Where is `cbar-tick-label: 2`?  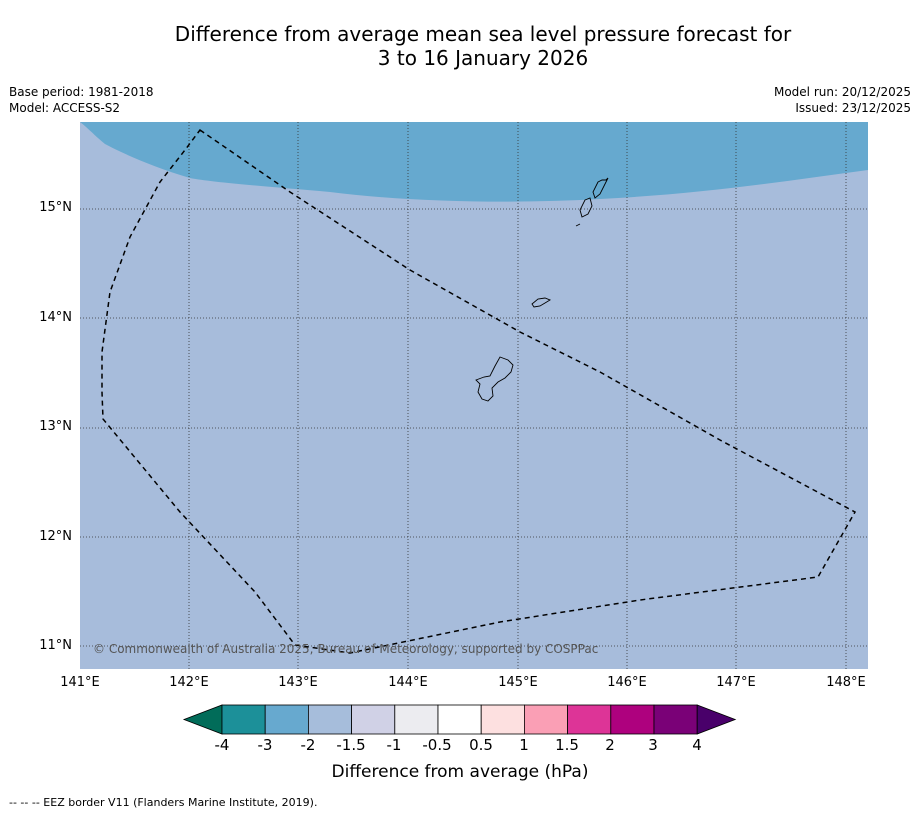
cbar-tick-label: 2 is located at coordinates (610, 745).